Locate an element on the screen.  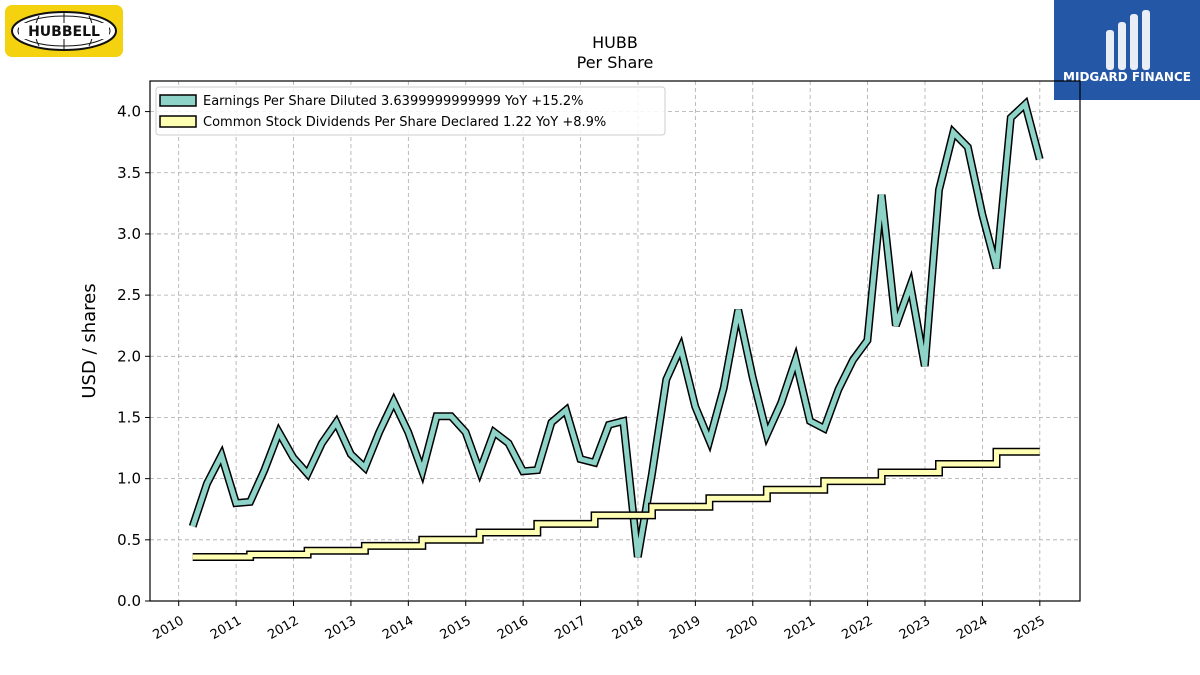
legend-box is located at coordinates (410, 111).